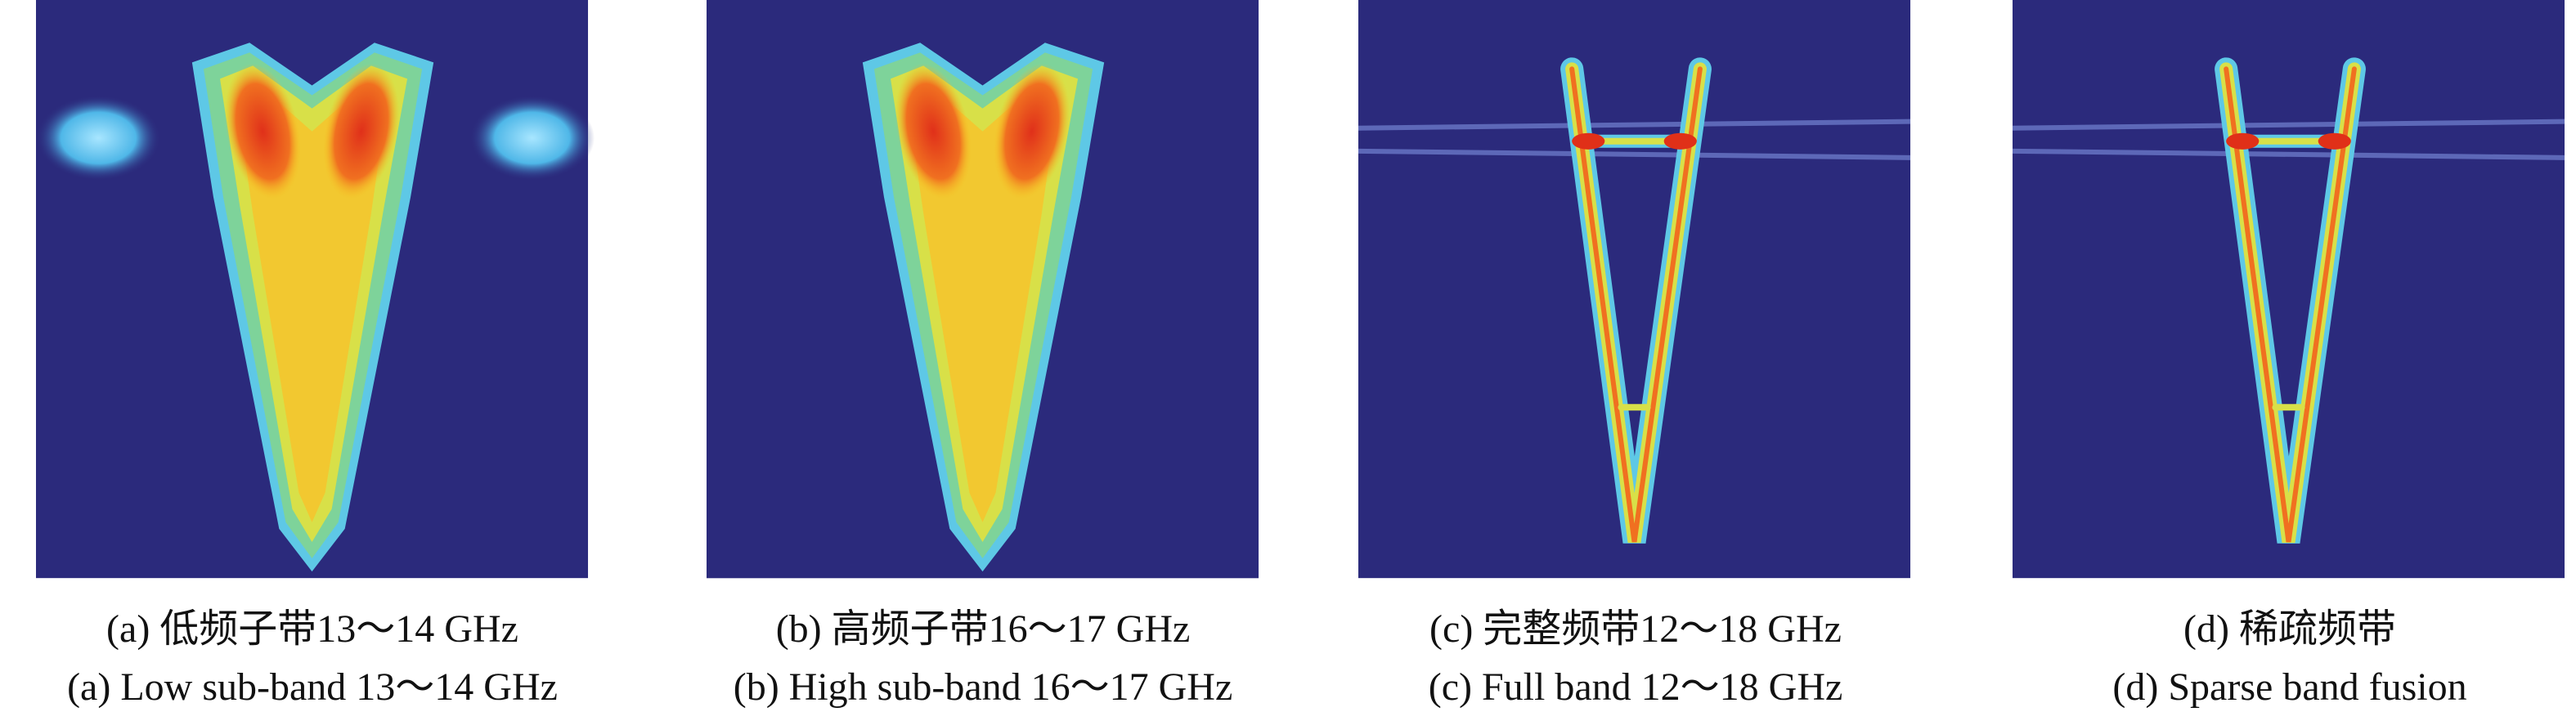  I want to click on caption-cn: (a) 低频子带13～14 GHz, so click(312, 629).